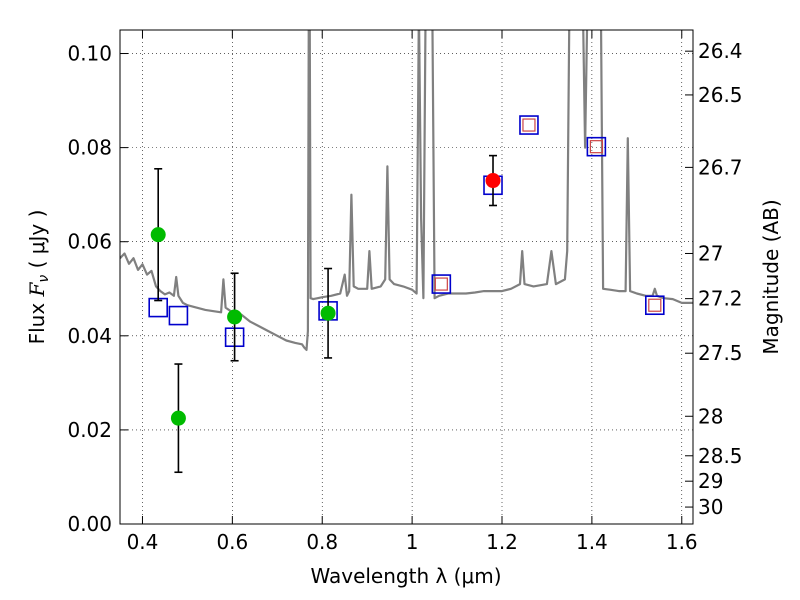 Image resolution: width=800 pixels, height=600 pixels. Describe the element at coordinates (502, 542) in the screenshot. I see `x-tick-label: 1.2` at that location.